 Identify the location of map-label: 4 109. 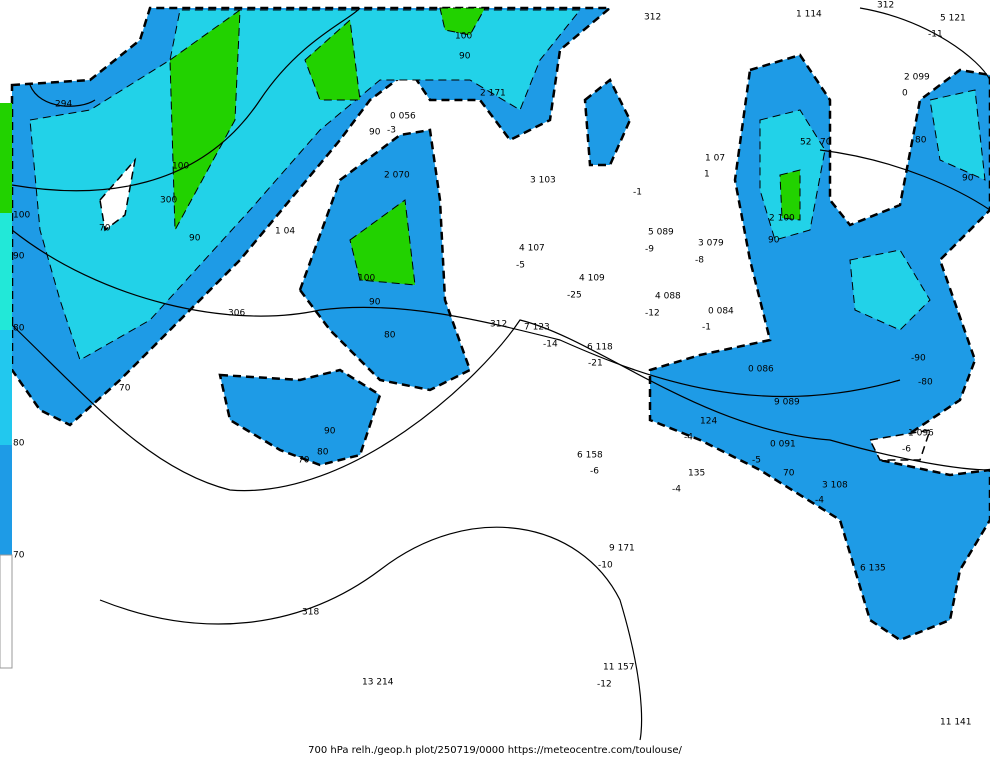
(592, 279).